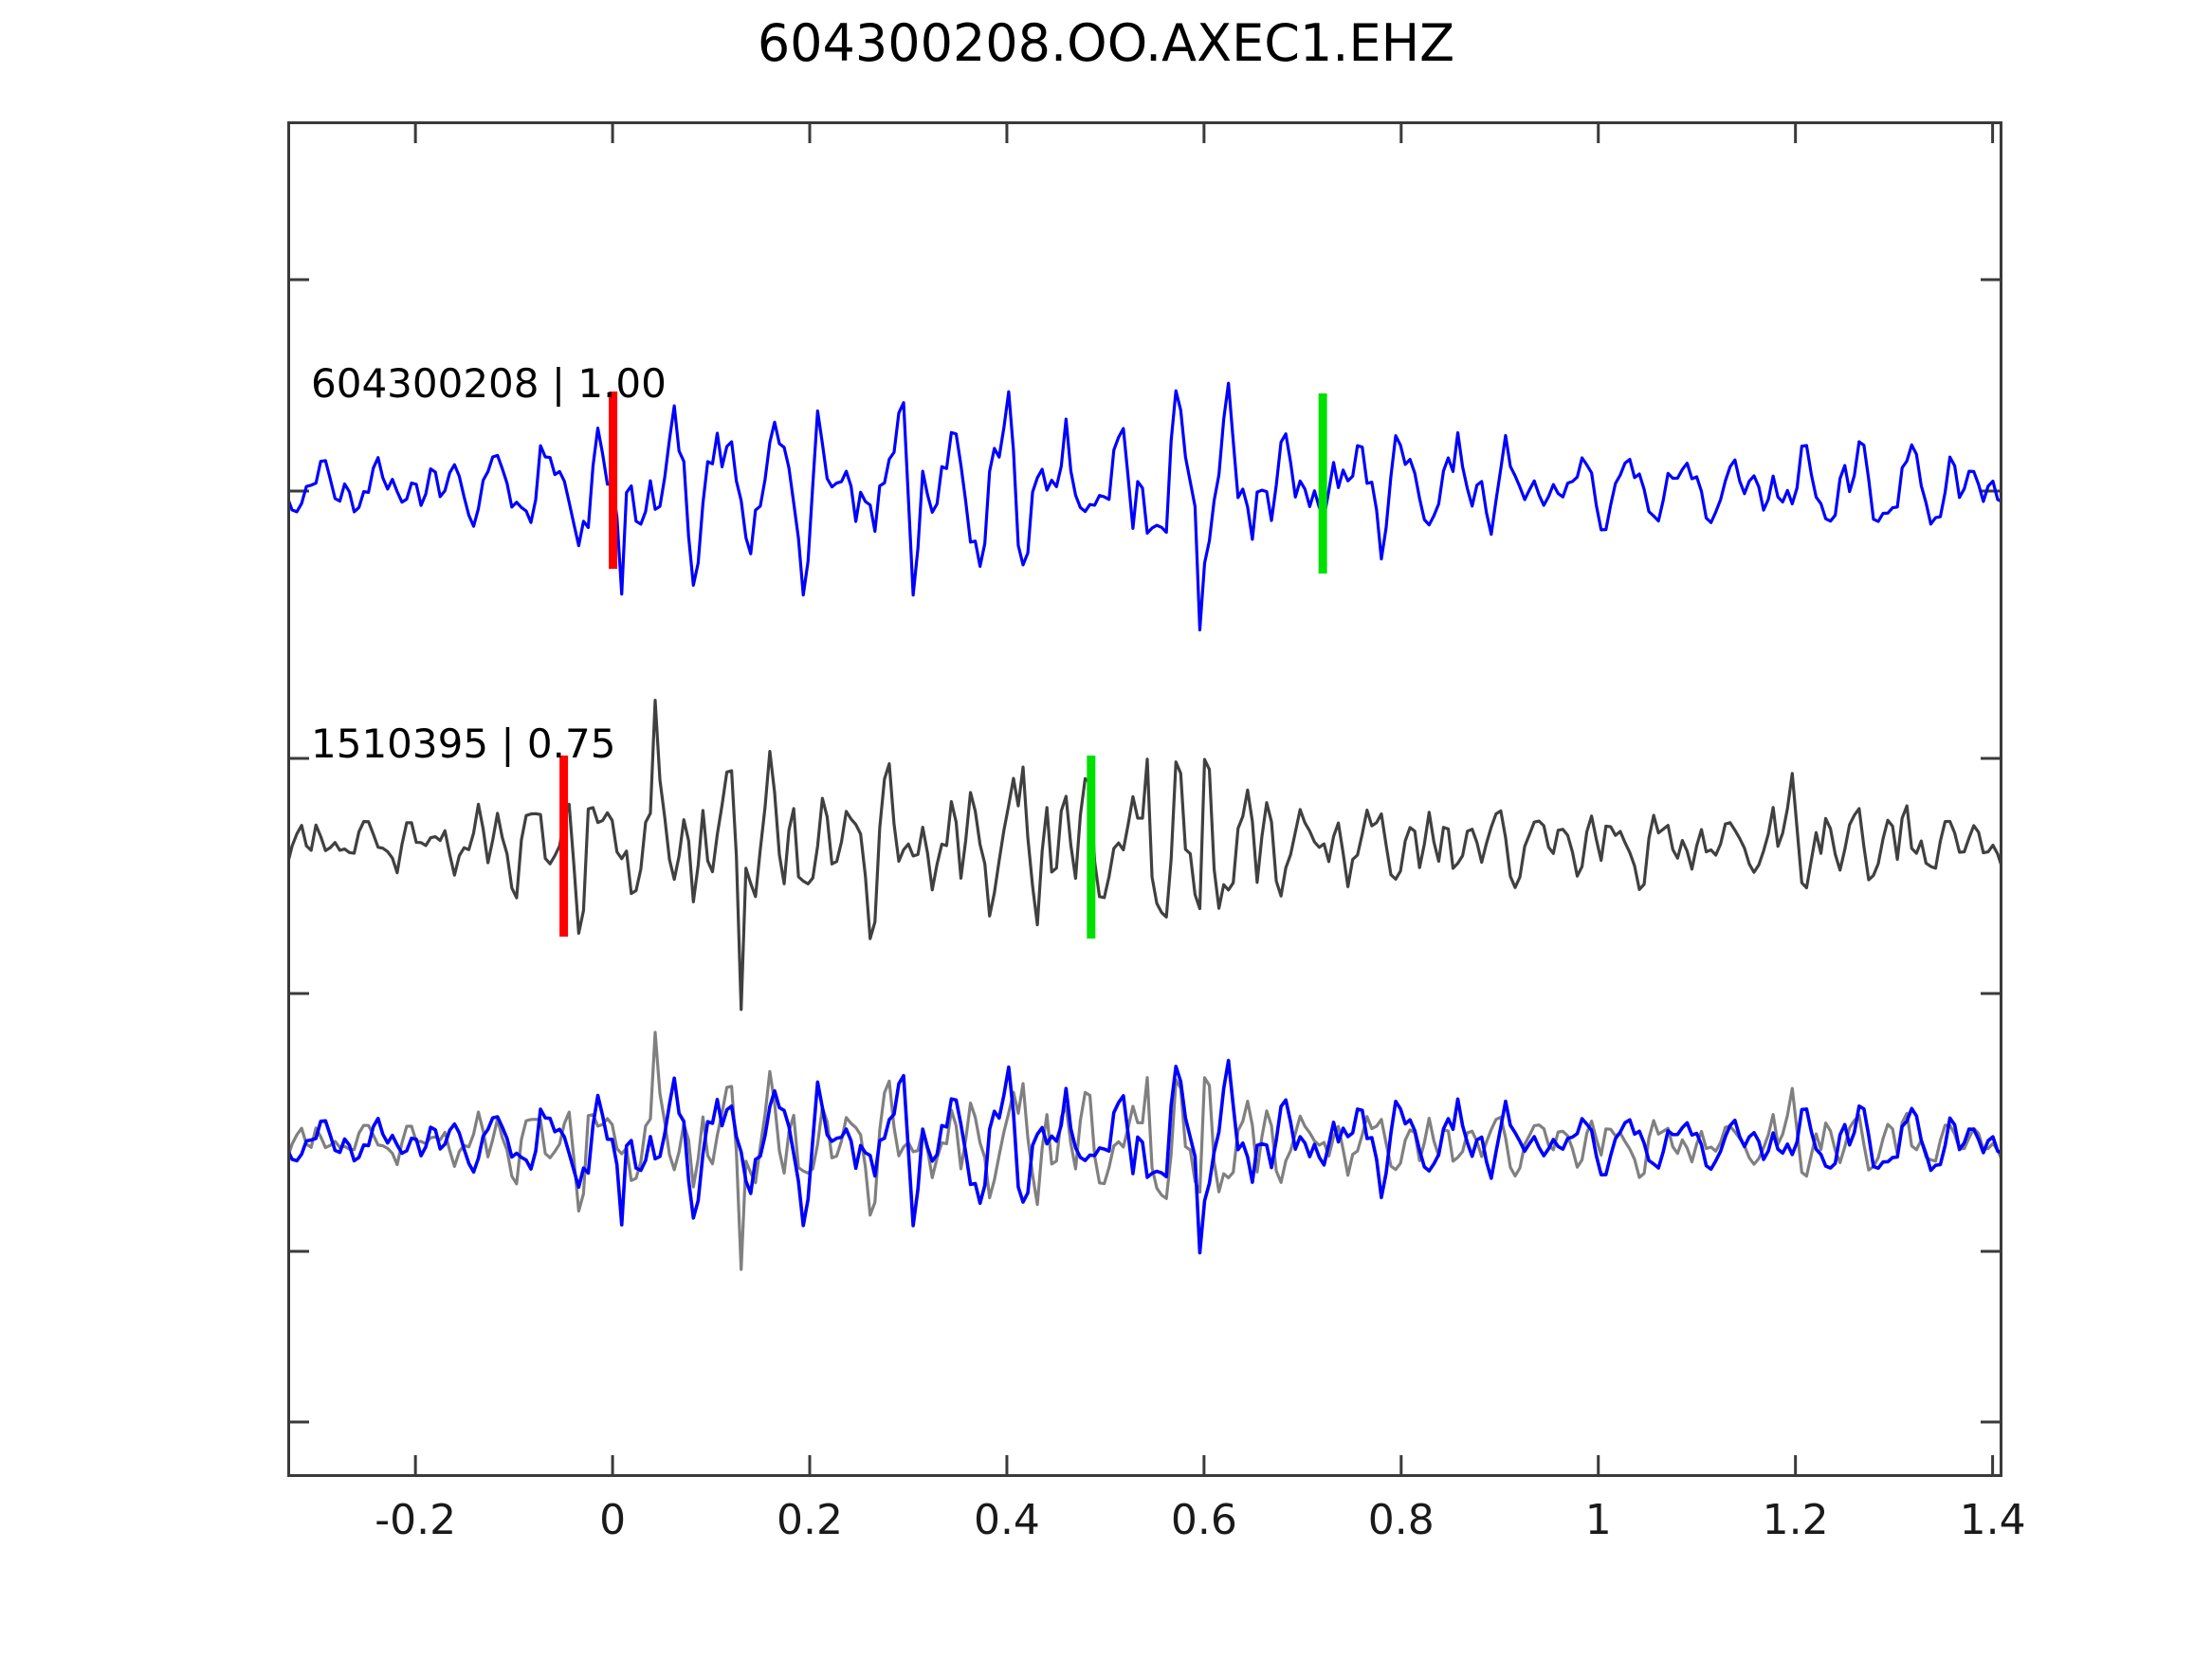  What do you see at coordinates (1992, 1520) in the screenshot?
I see `x-tick-label-8: 1.4` at bounding box center [1992, 1520].